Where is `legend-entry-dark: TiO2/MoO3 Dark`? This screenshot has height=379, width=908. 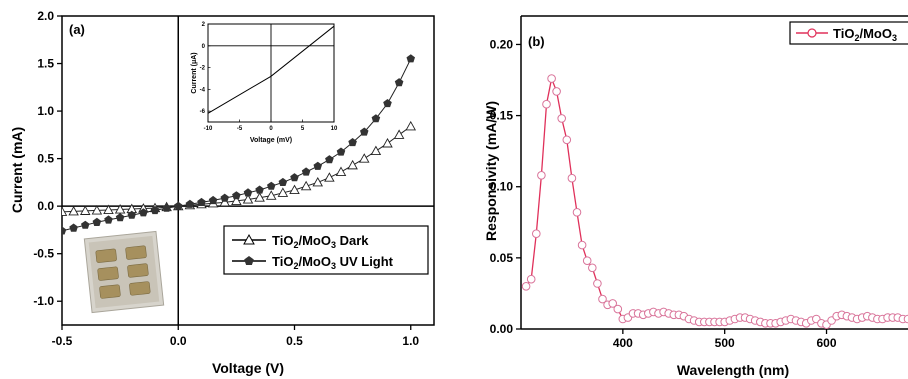 legend-entry-dark: TiO2/MoO3 Dark is located at coordinates (320, 241).